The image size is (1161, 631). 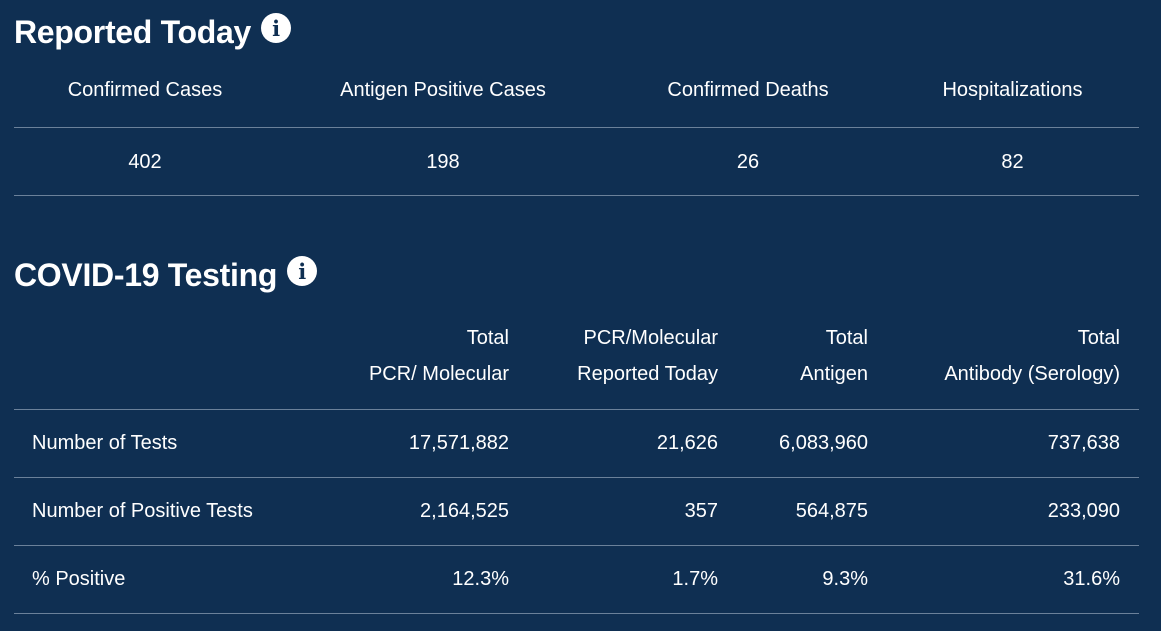 I want to click on header-confirmed-cases: Confirmed Cases, so click(x=145, y=90).